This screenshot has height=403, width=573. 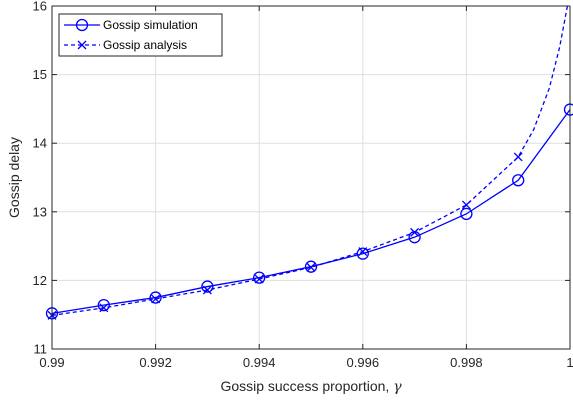 I want to click on y-tick-label: 14, so click(x=40, y=143).